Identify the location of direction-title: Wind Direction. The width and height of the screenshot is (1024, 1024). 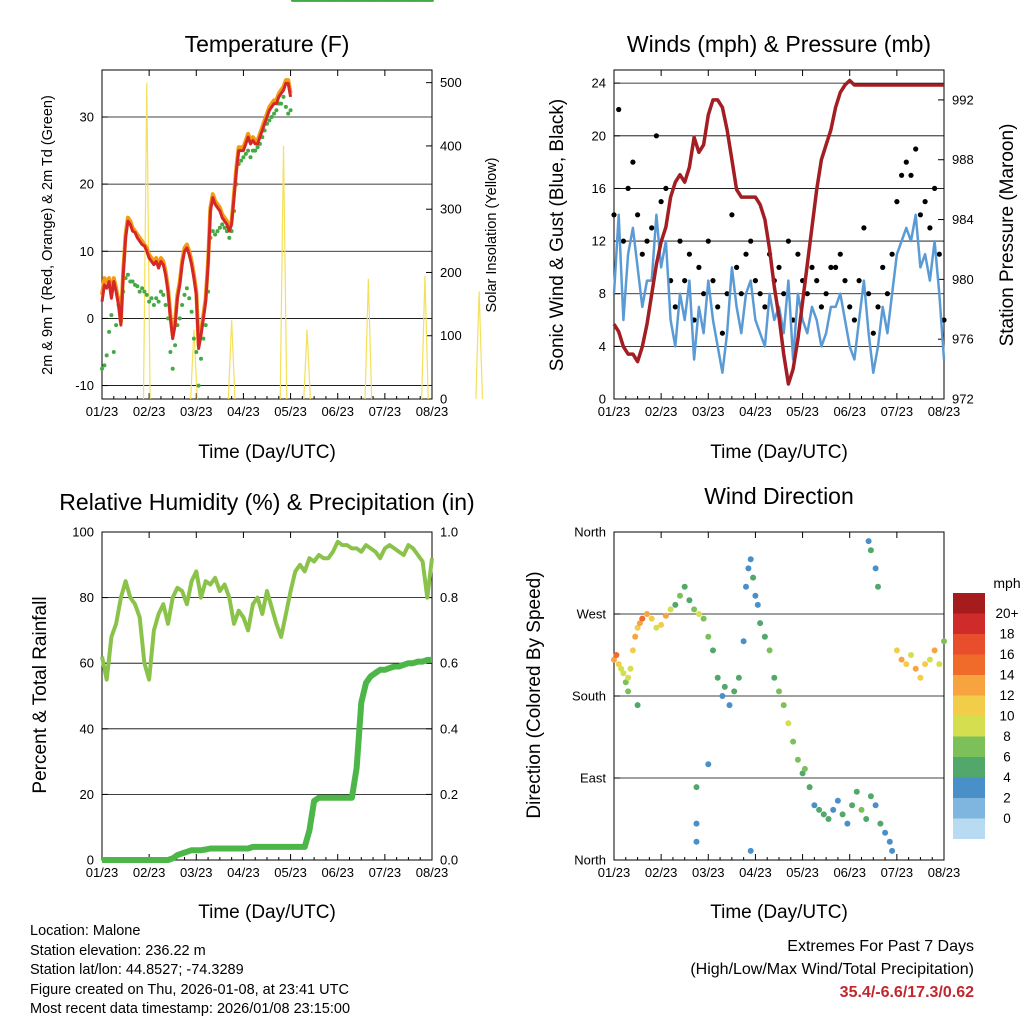
(779, 496).